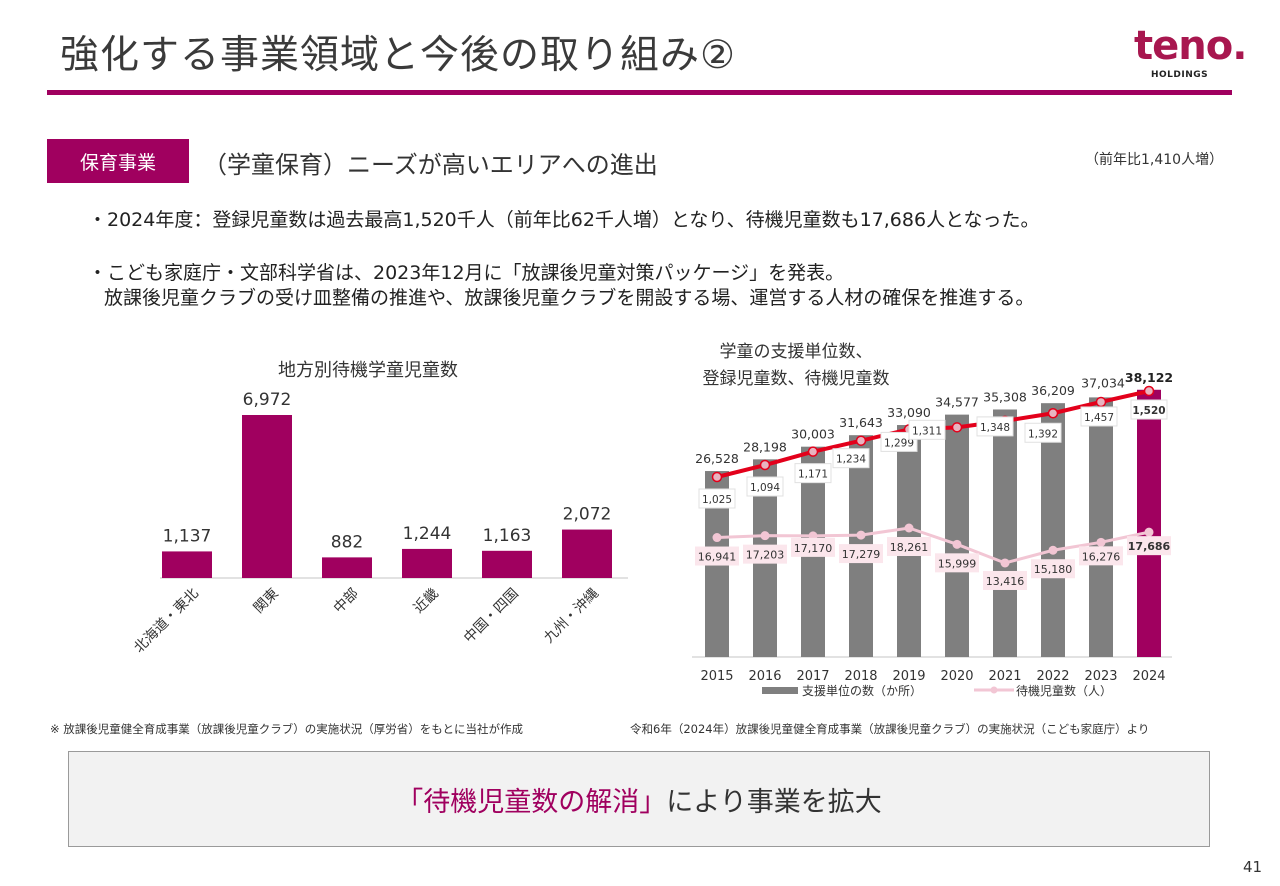 The width and height of the screenshot is (1280, 886). What do you see at coordinates (780, 690) in the screenshot?
I see `legend-swatch-support-units` at bounding box center [780, 690].